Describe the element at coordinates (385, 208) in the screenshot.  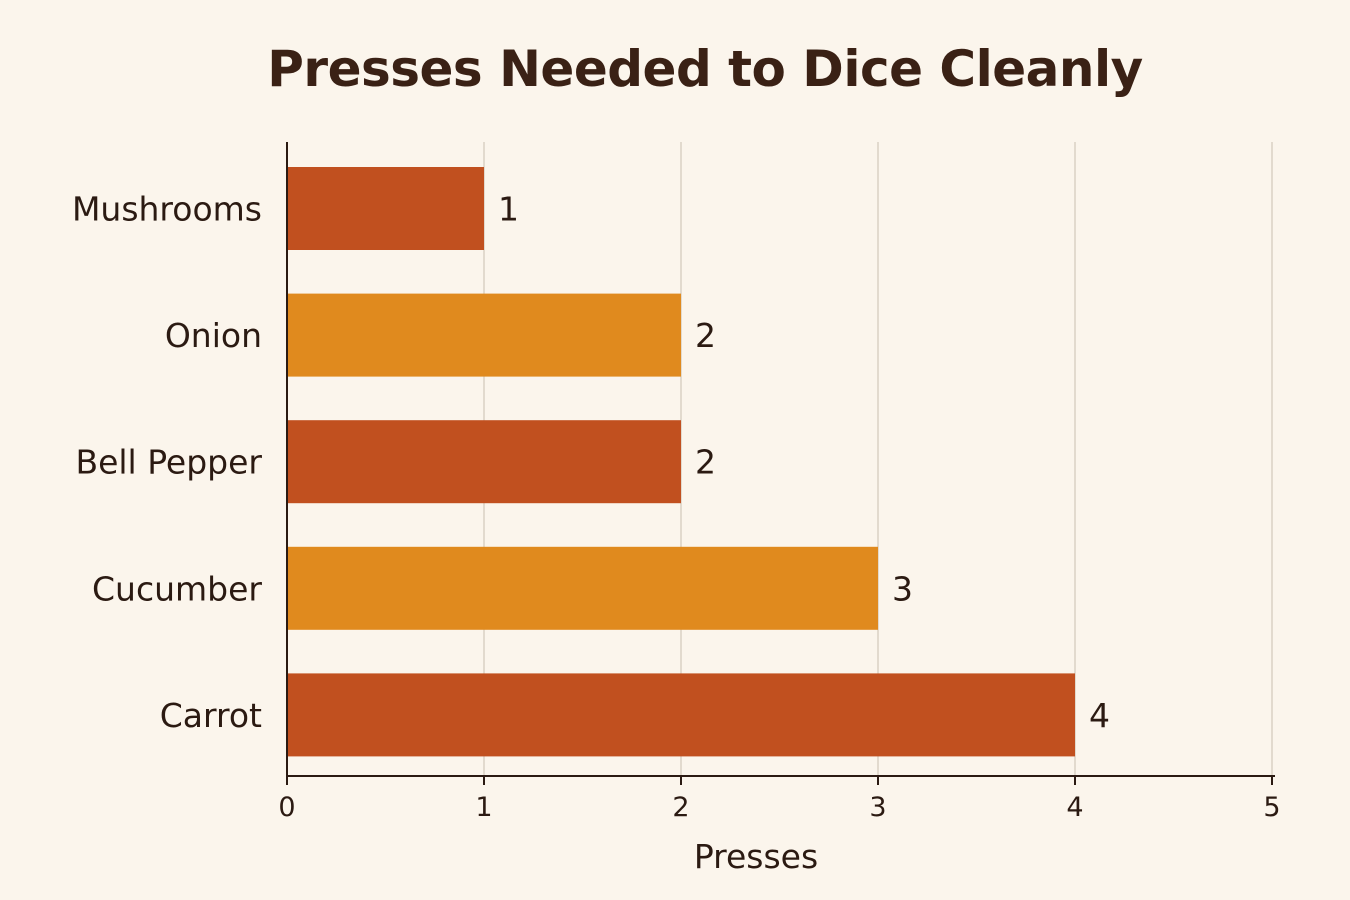
I see `bar-mushrooms` at that location.